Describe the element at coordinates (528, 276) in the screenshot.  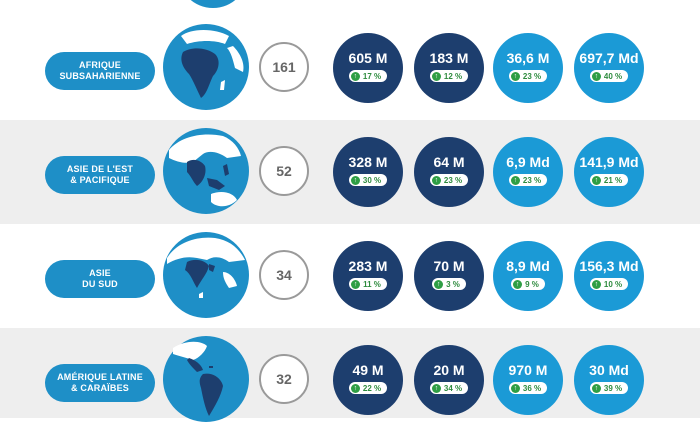
I see `metric-circle: 8,9 Md ↑ 9 %` at that location.